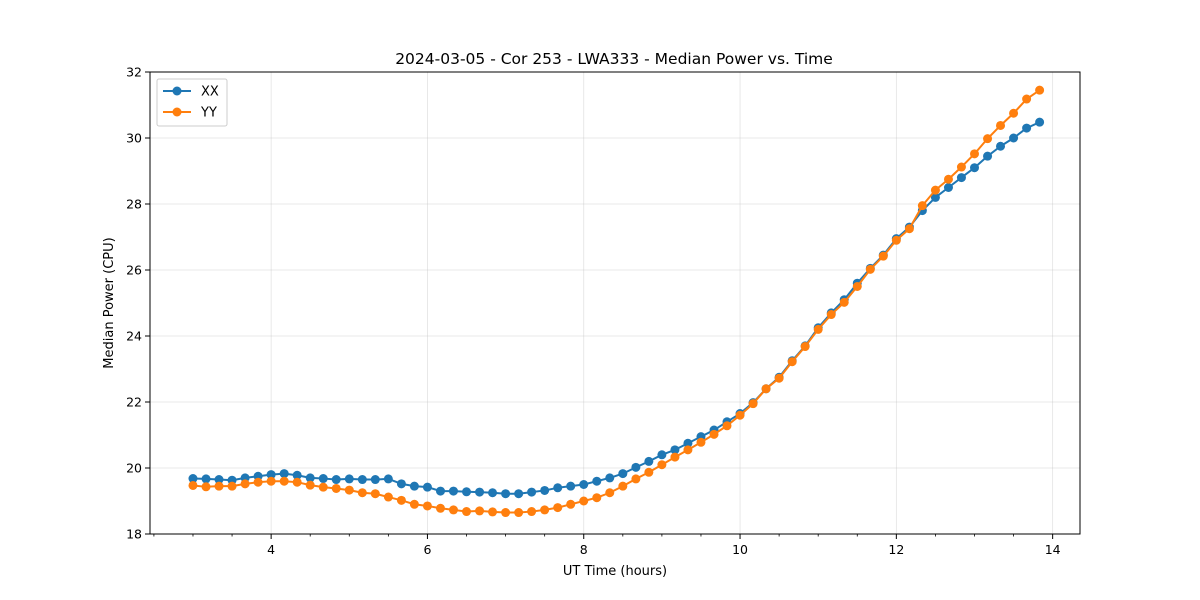 The height and width of the screenshot is (600, 1200). Describe the element at coordinates (134, 270) in the screenshot. I see `y-tick-label: 26` at that location.